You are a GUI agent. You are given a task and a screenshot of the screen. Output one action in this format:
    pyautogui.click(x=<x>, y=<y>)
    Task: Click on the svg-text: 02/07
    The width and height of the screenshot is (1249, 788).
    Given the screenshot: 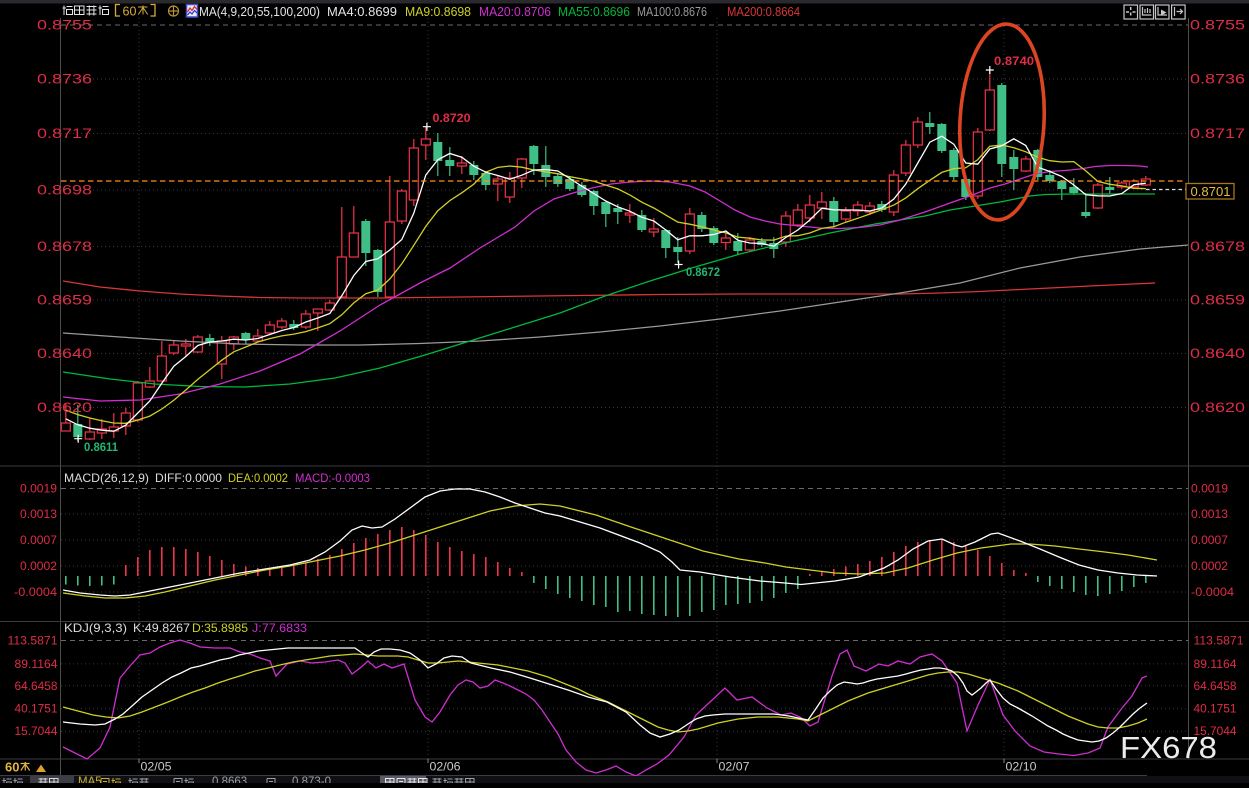 What is the action you would take?
    pyautogui.click(x=734, y=767)
    